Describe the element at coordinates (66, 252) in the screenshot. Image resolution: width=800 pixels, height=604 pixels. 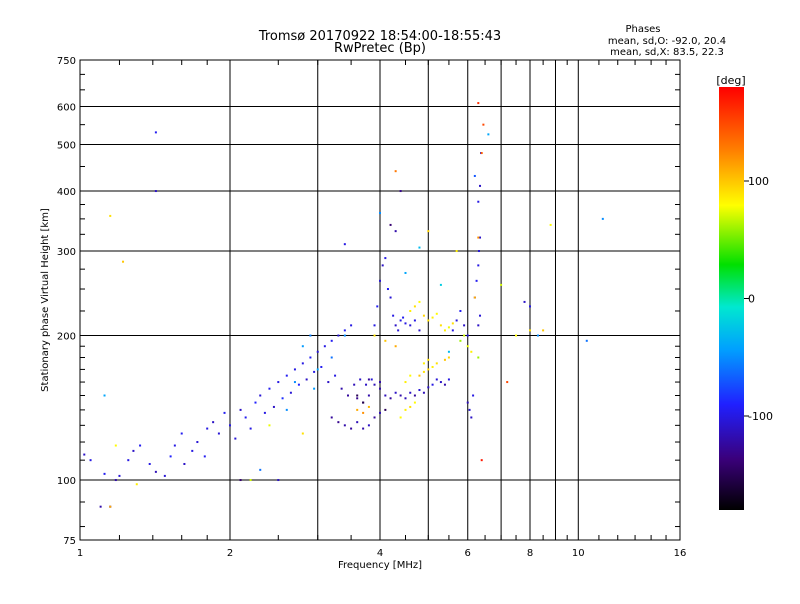
I see `y-tick-label: 300` at that location.